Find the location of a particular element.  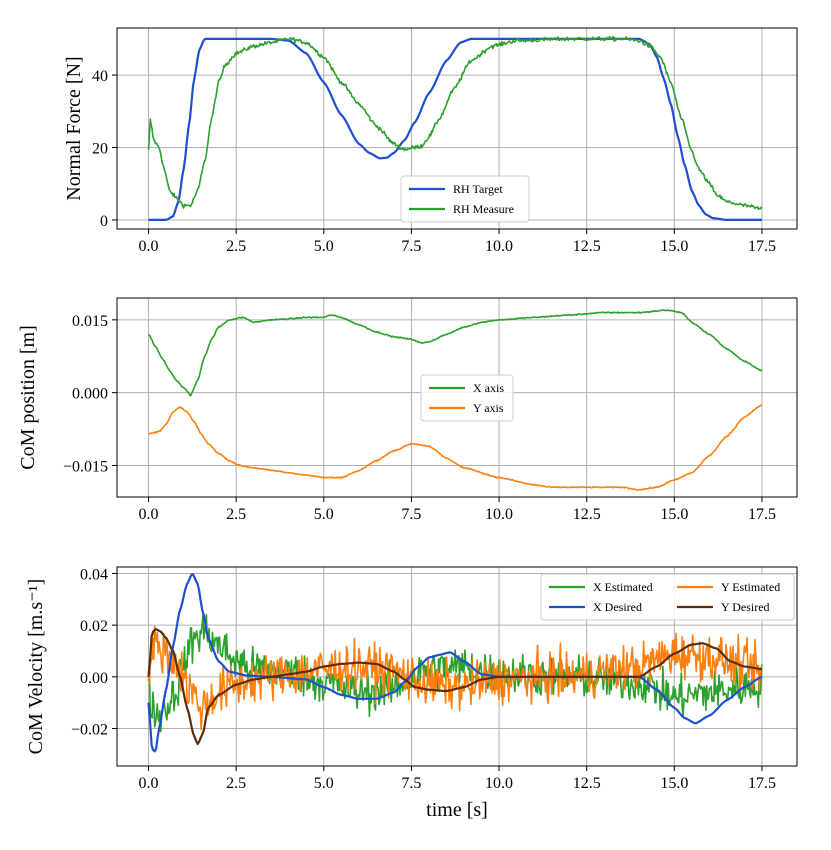

series-line-y-estimated is located at coordinates (455, 678).